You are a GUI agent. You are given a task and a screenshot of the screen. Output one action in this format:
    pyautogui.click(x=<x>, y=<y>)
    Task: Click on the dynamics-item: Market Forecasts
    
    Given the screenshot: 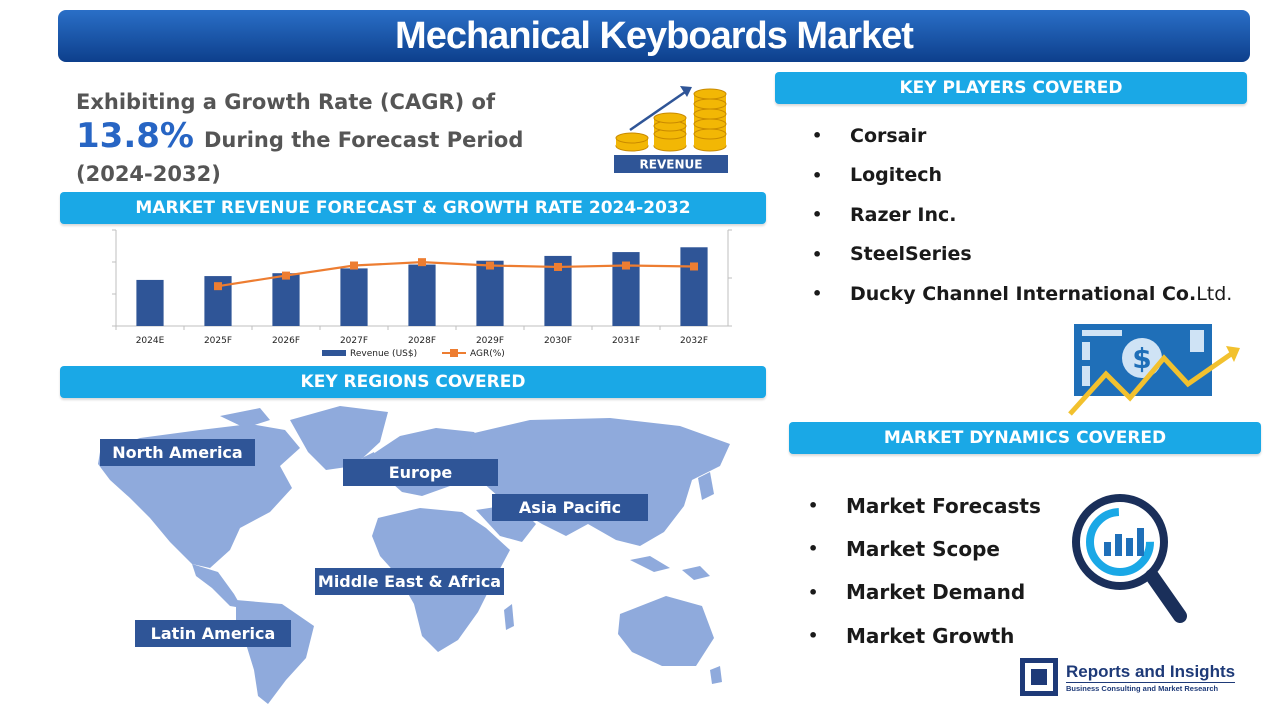 What is the action you would take?
    pyautogui.click(x=943, y=505)
    